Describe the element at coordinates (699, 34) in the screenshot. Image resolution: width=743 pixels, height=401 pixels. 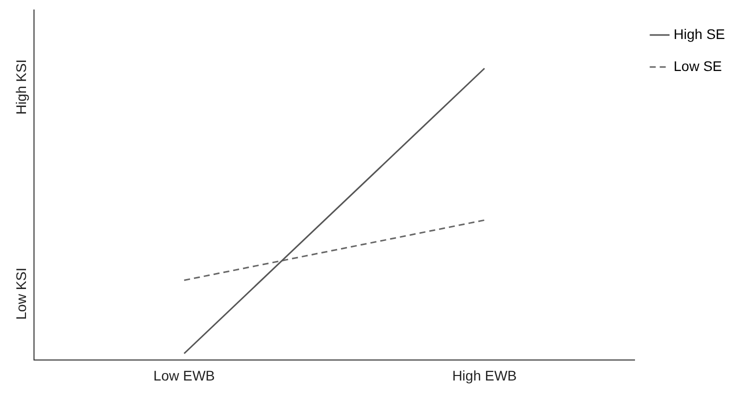
I see `legend-label: High SE` at that location.